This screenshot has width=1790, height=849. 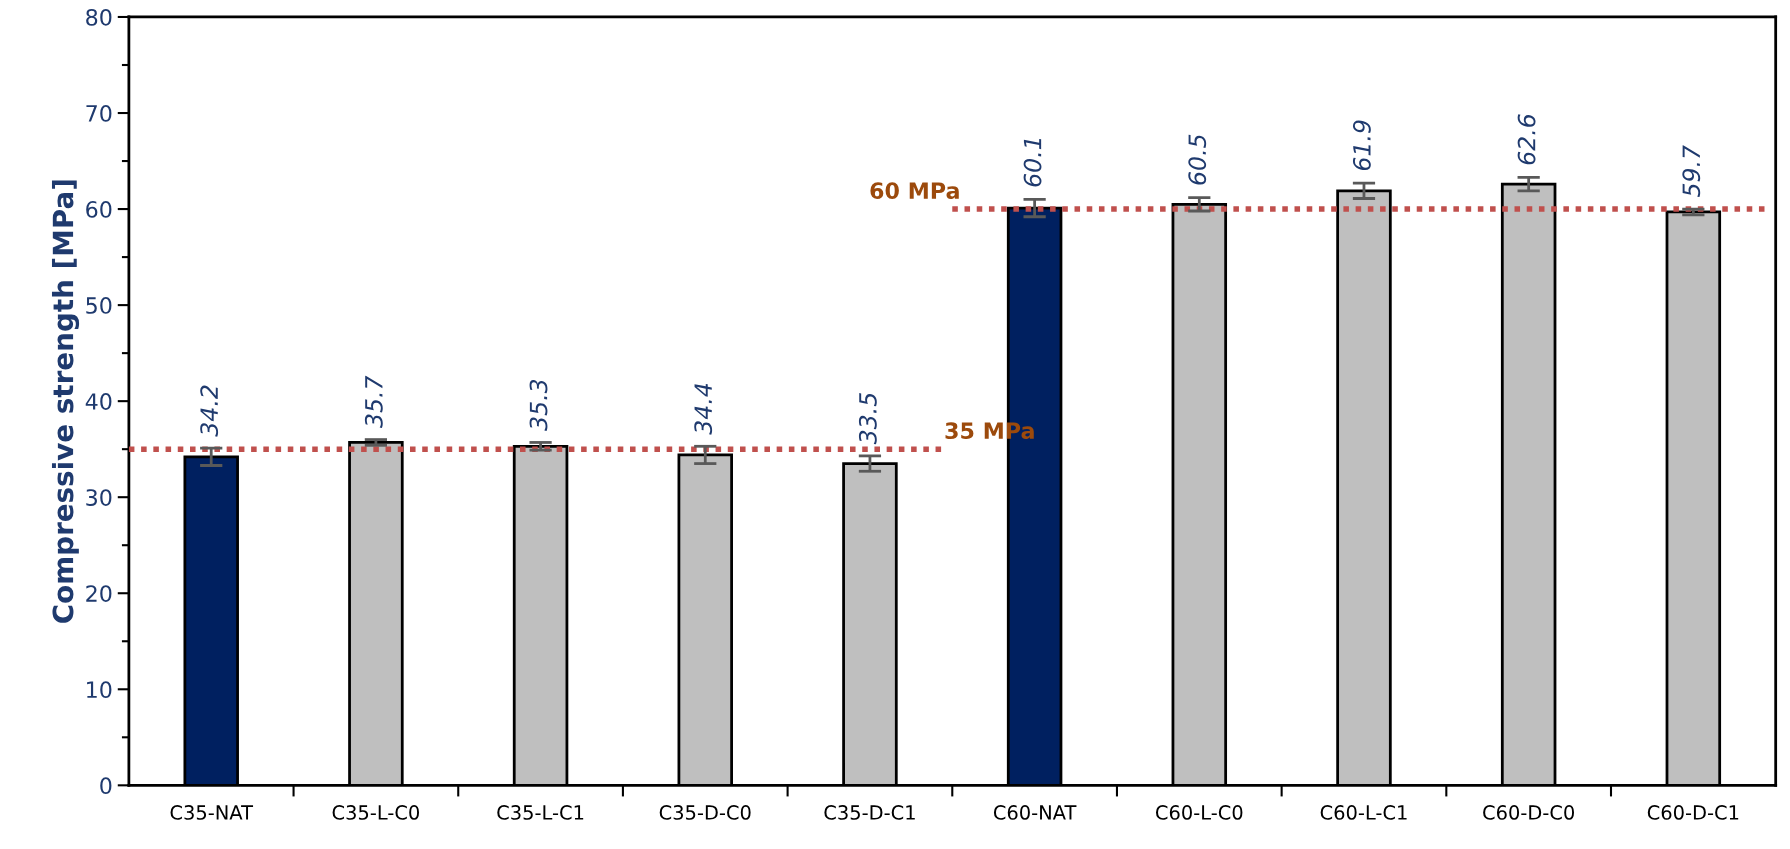 I want to click on data-label: 35.7, so click(x=373, y=401).